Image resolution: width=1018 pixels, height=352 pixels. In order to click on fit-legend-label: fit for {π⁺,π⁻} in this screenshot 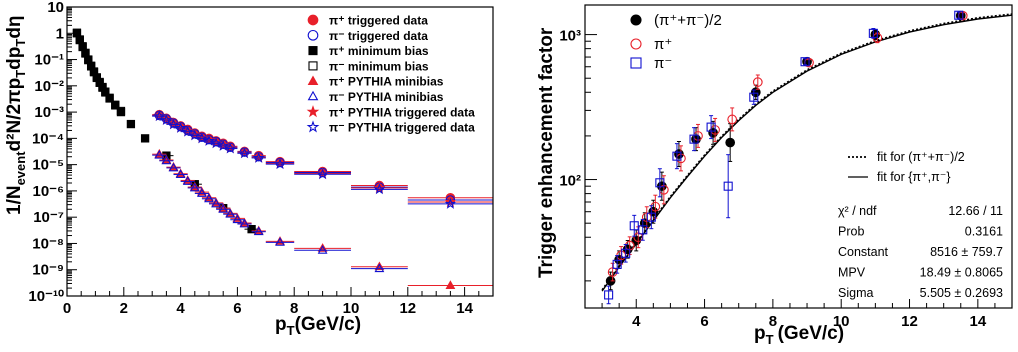, I will do `click(914, 177)`.